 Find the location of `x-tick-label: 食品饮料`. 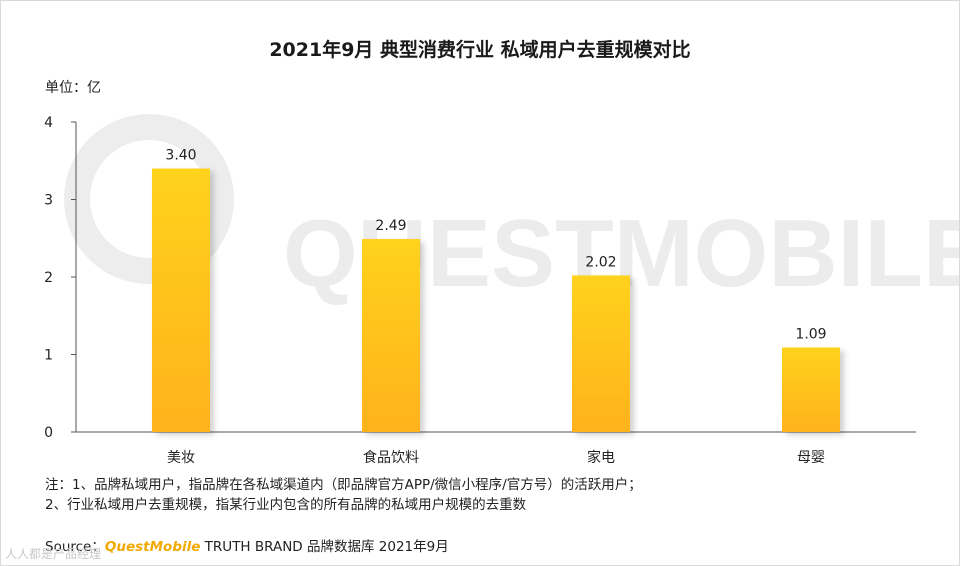

x-tick-label: 食品饮料 is located at coordinates (391, 457).